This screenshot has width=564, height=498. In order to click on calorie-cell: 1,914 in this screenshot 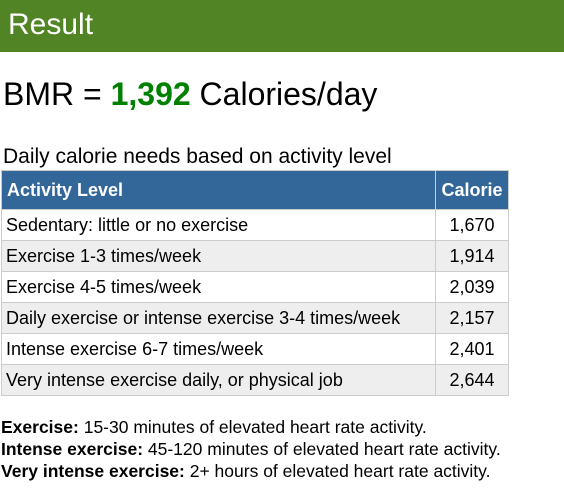, I will do `click(472, 256)`.